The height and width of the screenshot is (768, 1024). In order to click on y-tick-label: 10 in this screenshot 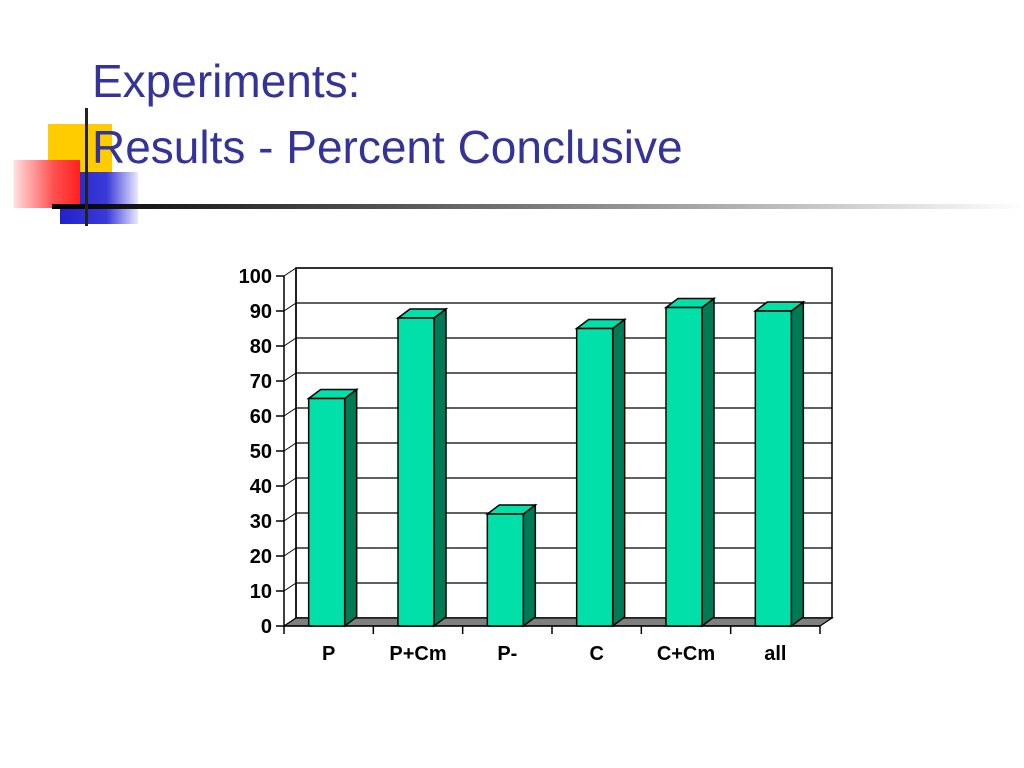, I will do `click(261, 592)`.